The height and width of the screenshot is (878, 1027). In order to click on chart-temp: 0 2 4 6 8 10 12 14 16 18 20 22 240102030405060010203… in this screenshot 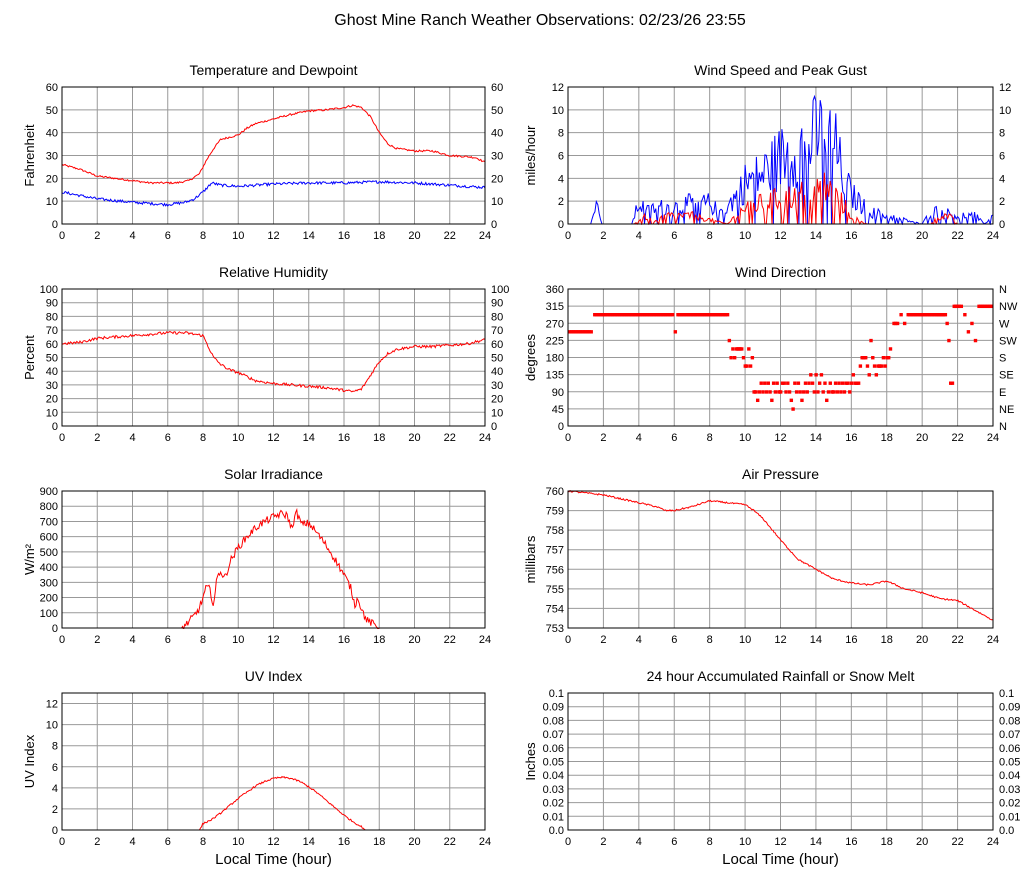, I will do `click(262, 152)`.